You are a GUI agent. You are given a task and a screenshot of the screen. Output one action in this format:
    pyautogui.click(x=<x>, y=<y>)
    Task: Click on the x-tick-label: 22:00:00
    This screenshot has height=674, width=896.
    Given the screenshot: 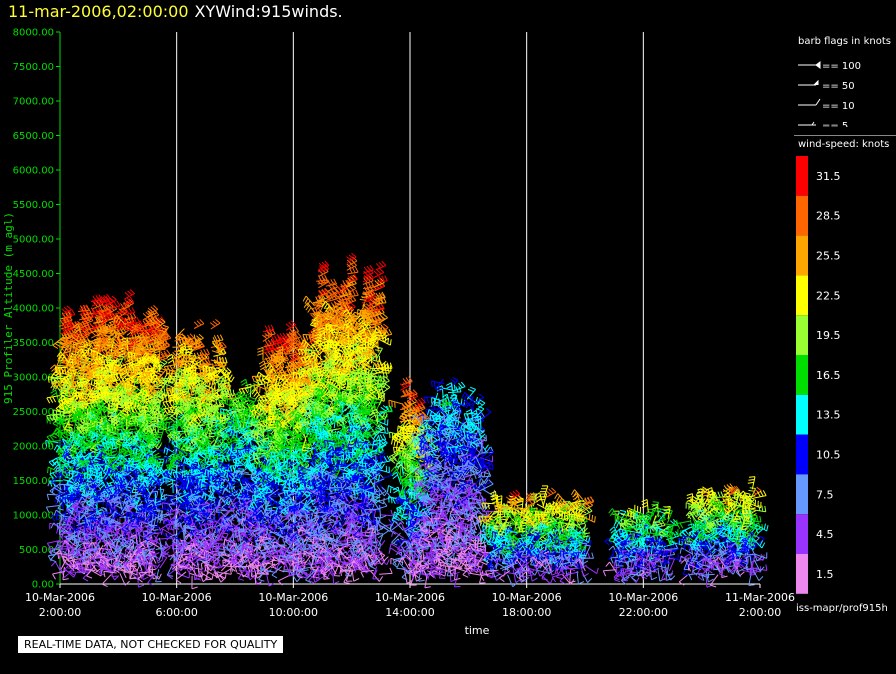 What is the action you would take?
    pyautogui.click(x=643, y=612)
    